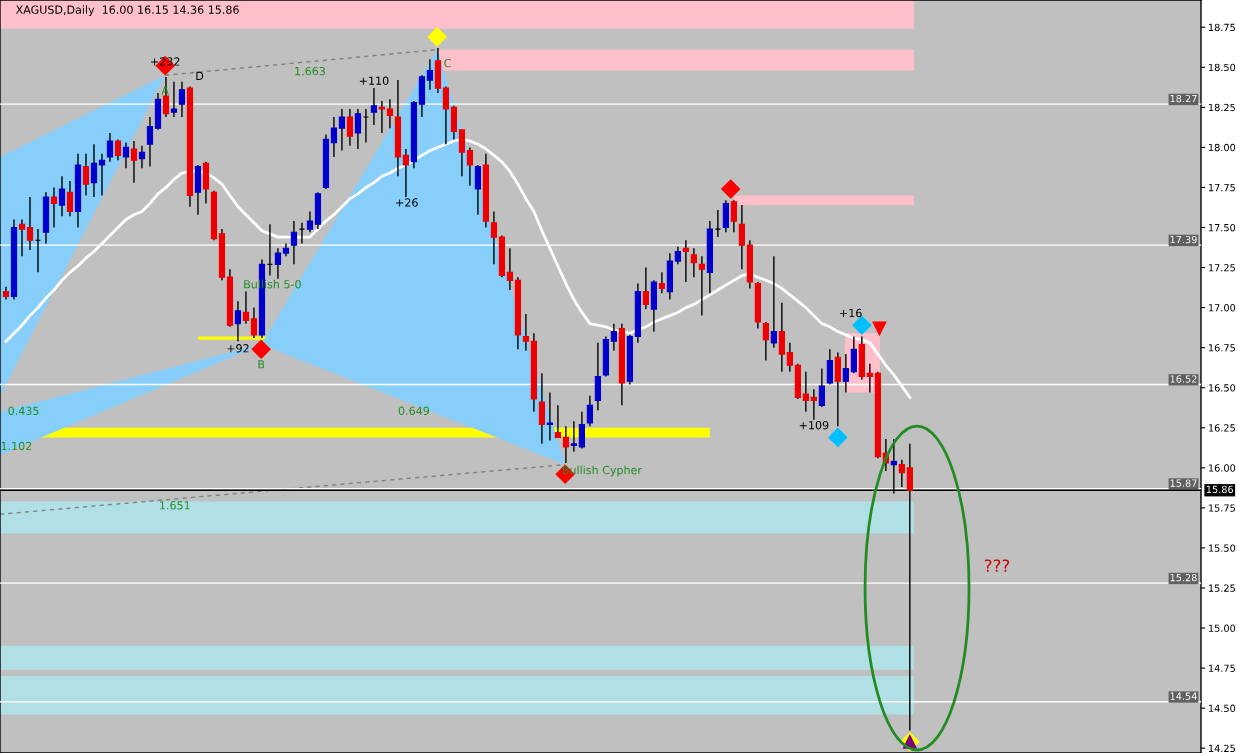 Image resolution: width=1237 pixels, height=753 pixels. What do you see at coordinates (1183, 239) in the screenshot?
I see `ref-line-label: 17.39` at bounding box center [1183, 239].